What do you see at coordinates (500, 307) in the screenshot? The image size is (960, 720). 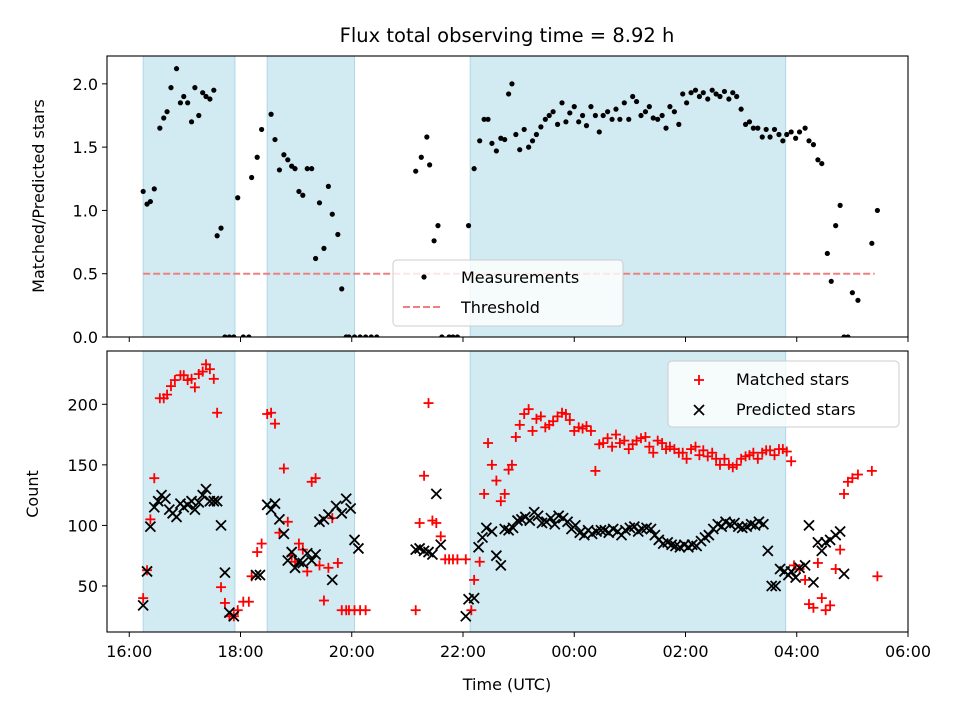 I see `legend-threshold-label: Threshold` at bounding box center [500, 307].